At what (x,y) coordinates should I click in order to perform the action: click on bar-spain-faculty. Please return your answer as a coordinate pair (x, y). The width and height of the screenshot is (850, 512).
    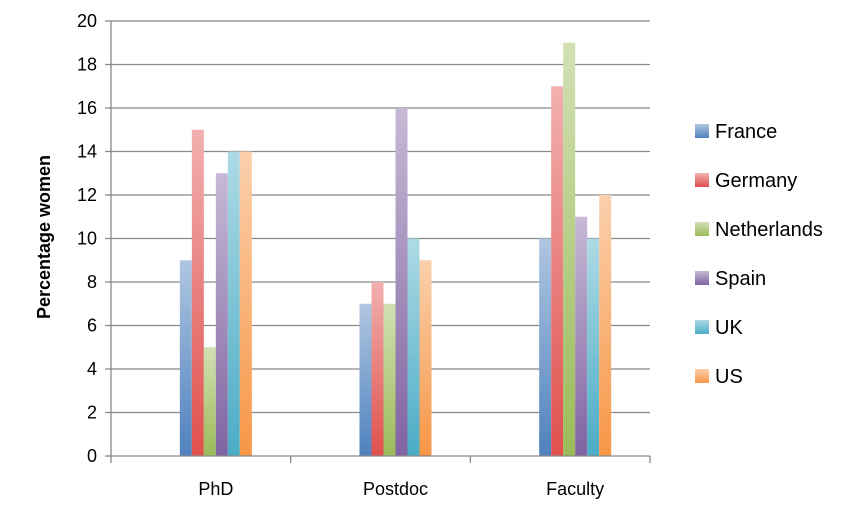
    Looking at the image, I should click on (581, 336).